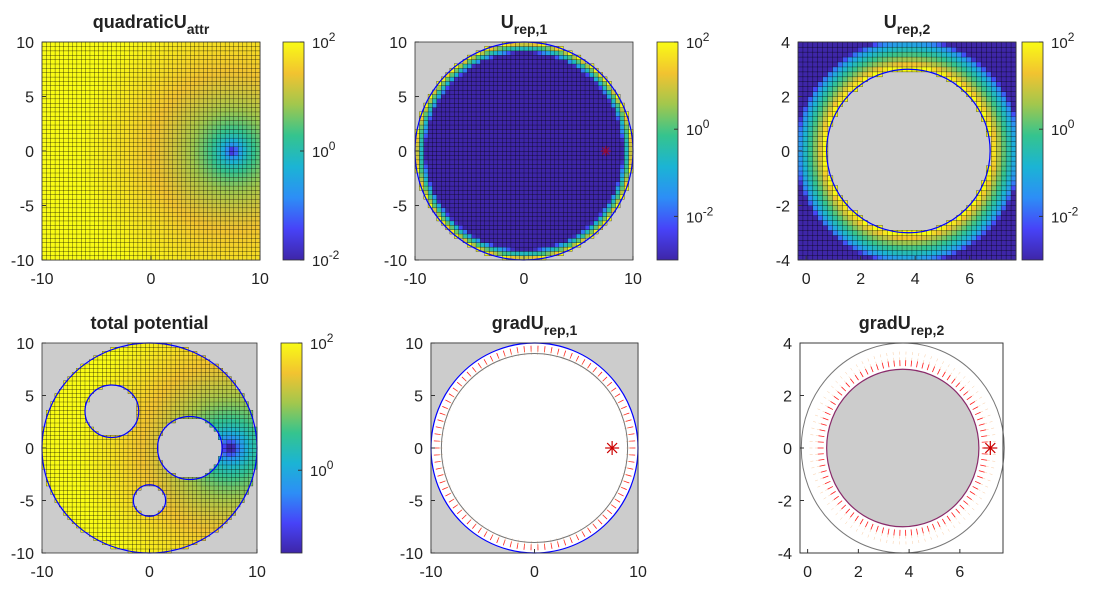 This screenshot has width=1100, height=593. Describe the element at coordinates (151, 24) in the screenshot. I see `plot-title: quadraticUattr` at that location.